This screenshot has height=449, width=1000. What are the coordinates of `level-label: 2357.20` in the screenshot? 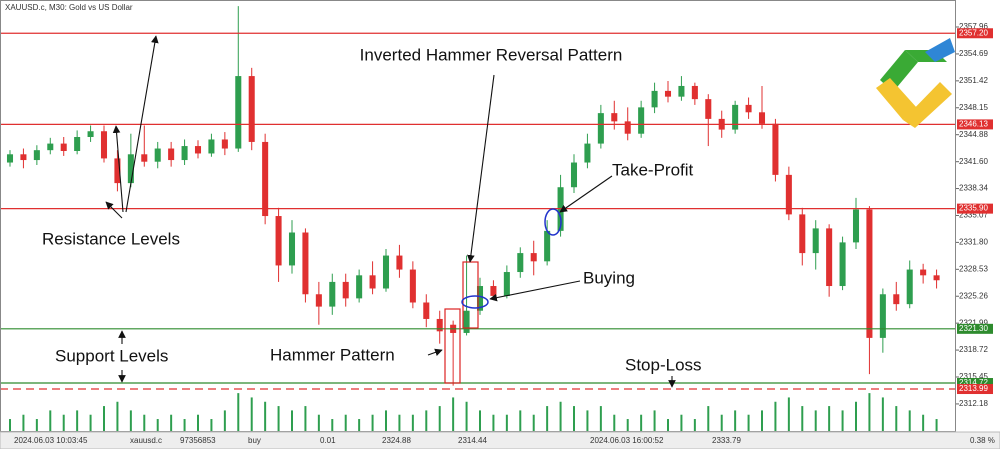 It's located at (973, 32).